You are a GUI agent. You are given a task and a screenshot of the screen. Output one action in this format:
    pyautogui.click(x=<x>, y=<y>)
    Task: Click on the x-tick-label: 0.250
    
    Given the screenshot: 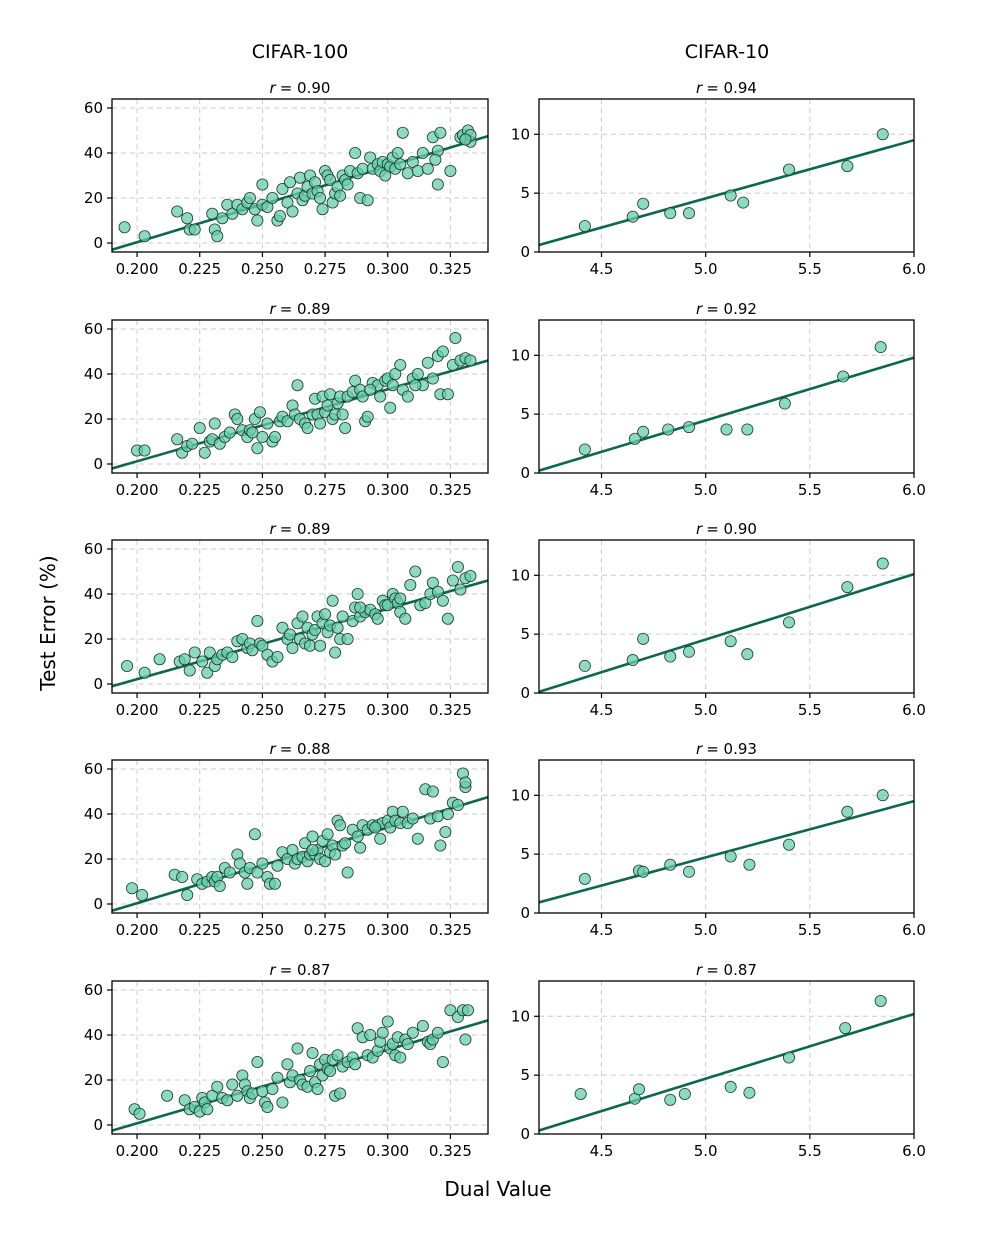 What is the action you would take?
    pyautogui.click(x=262, y=490)
    